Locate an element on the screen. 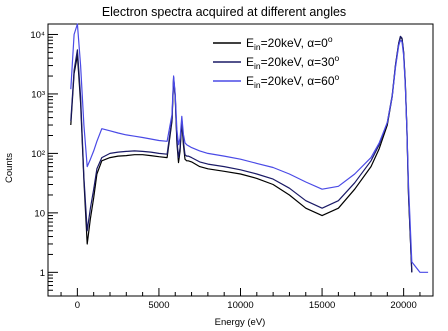 Image resolution: width=448 pixels, height=331 pixels. y-tick-label-2: 10² is located at coordinates (38, 154).